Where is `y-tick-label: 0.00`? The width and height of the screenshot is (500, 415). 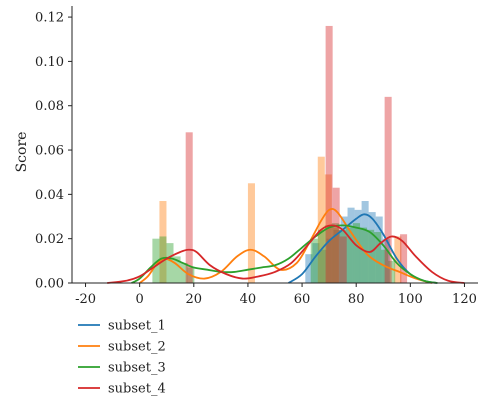
y-tick-label: 0.00 is located at coordinates (49, 284).